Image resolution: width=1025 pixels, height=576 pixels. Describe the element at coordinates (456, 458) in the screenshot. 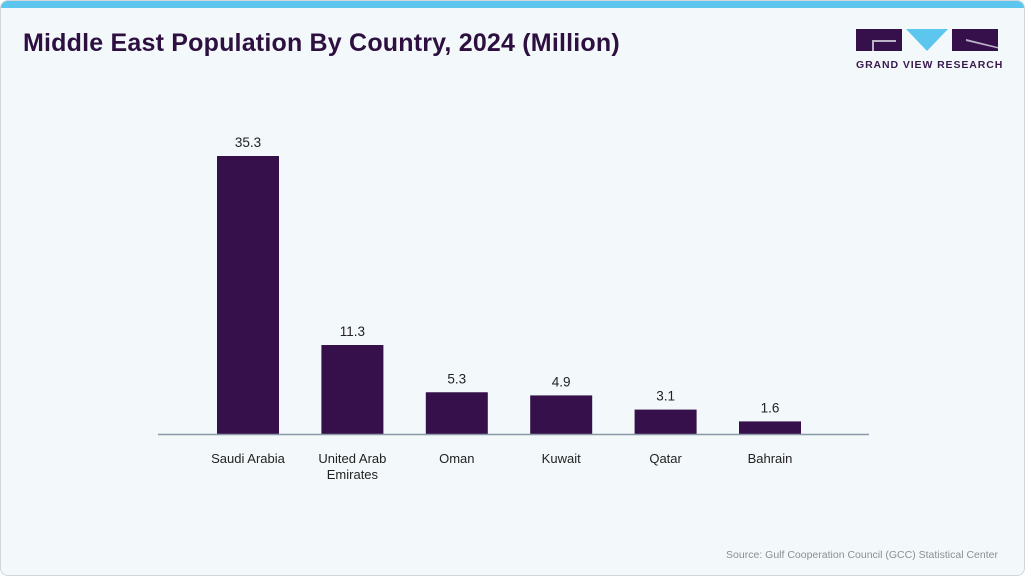

I see `x-tick-label: Oman` at that location.